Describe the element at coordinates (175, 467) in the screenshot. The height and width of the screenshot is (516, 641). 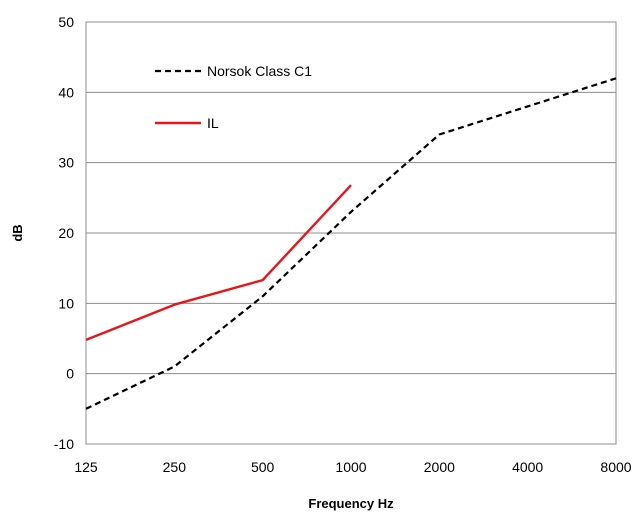
I see `x-tick-label: 250` at that location.